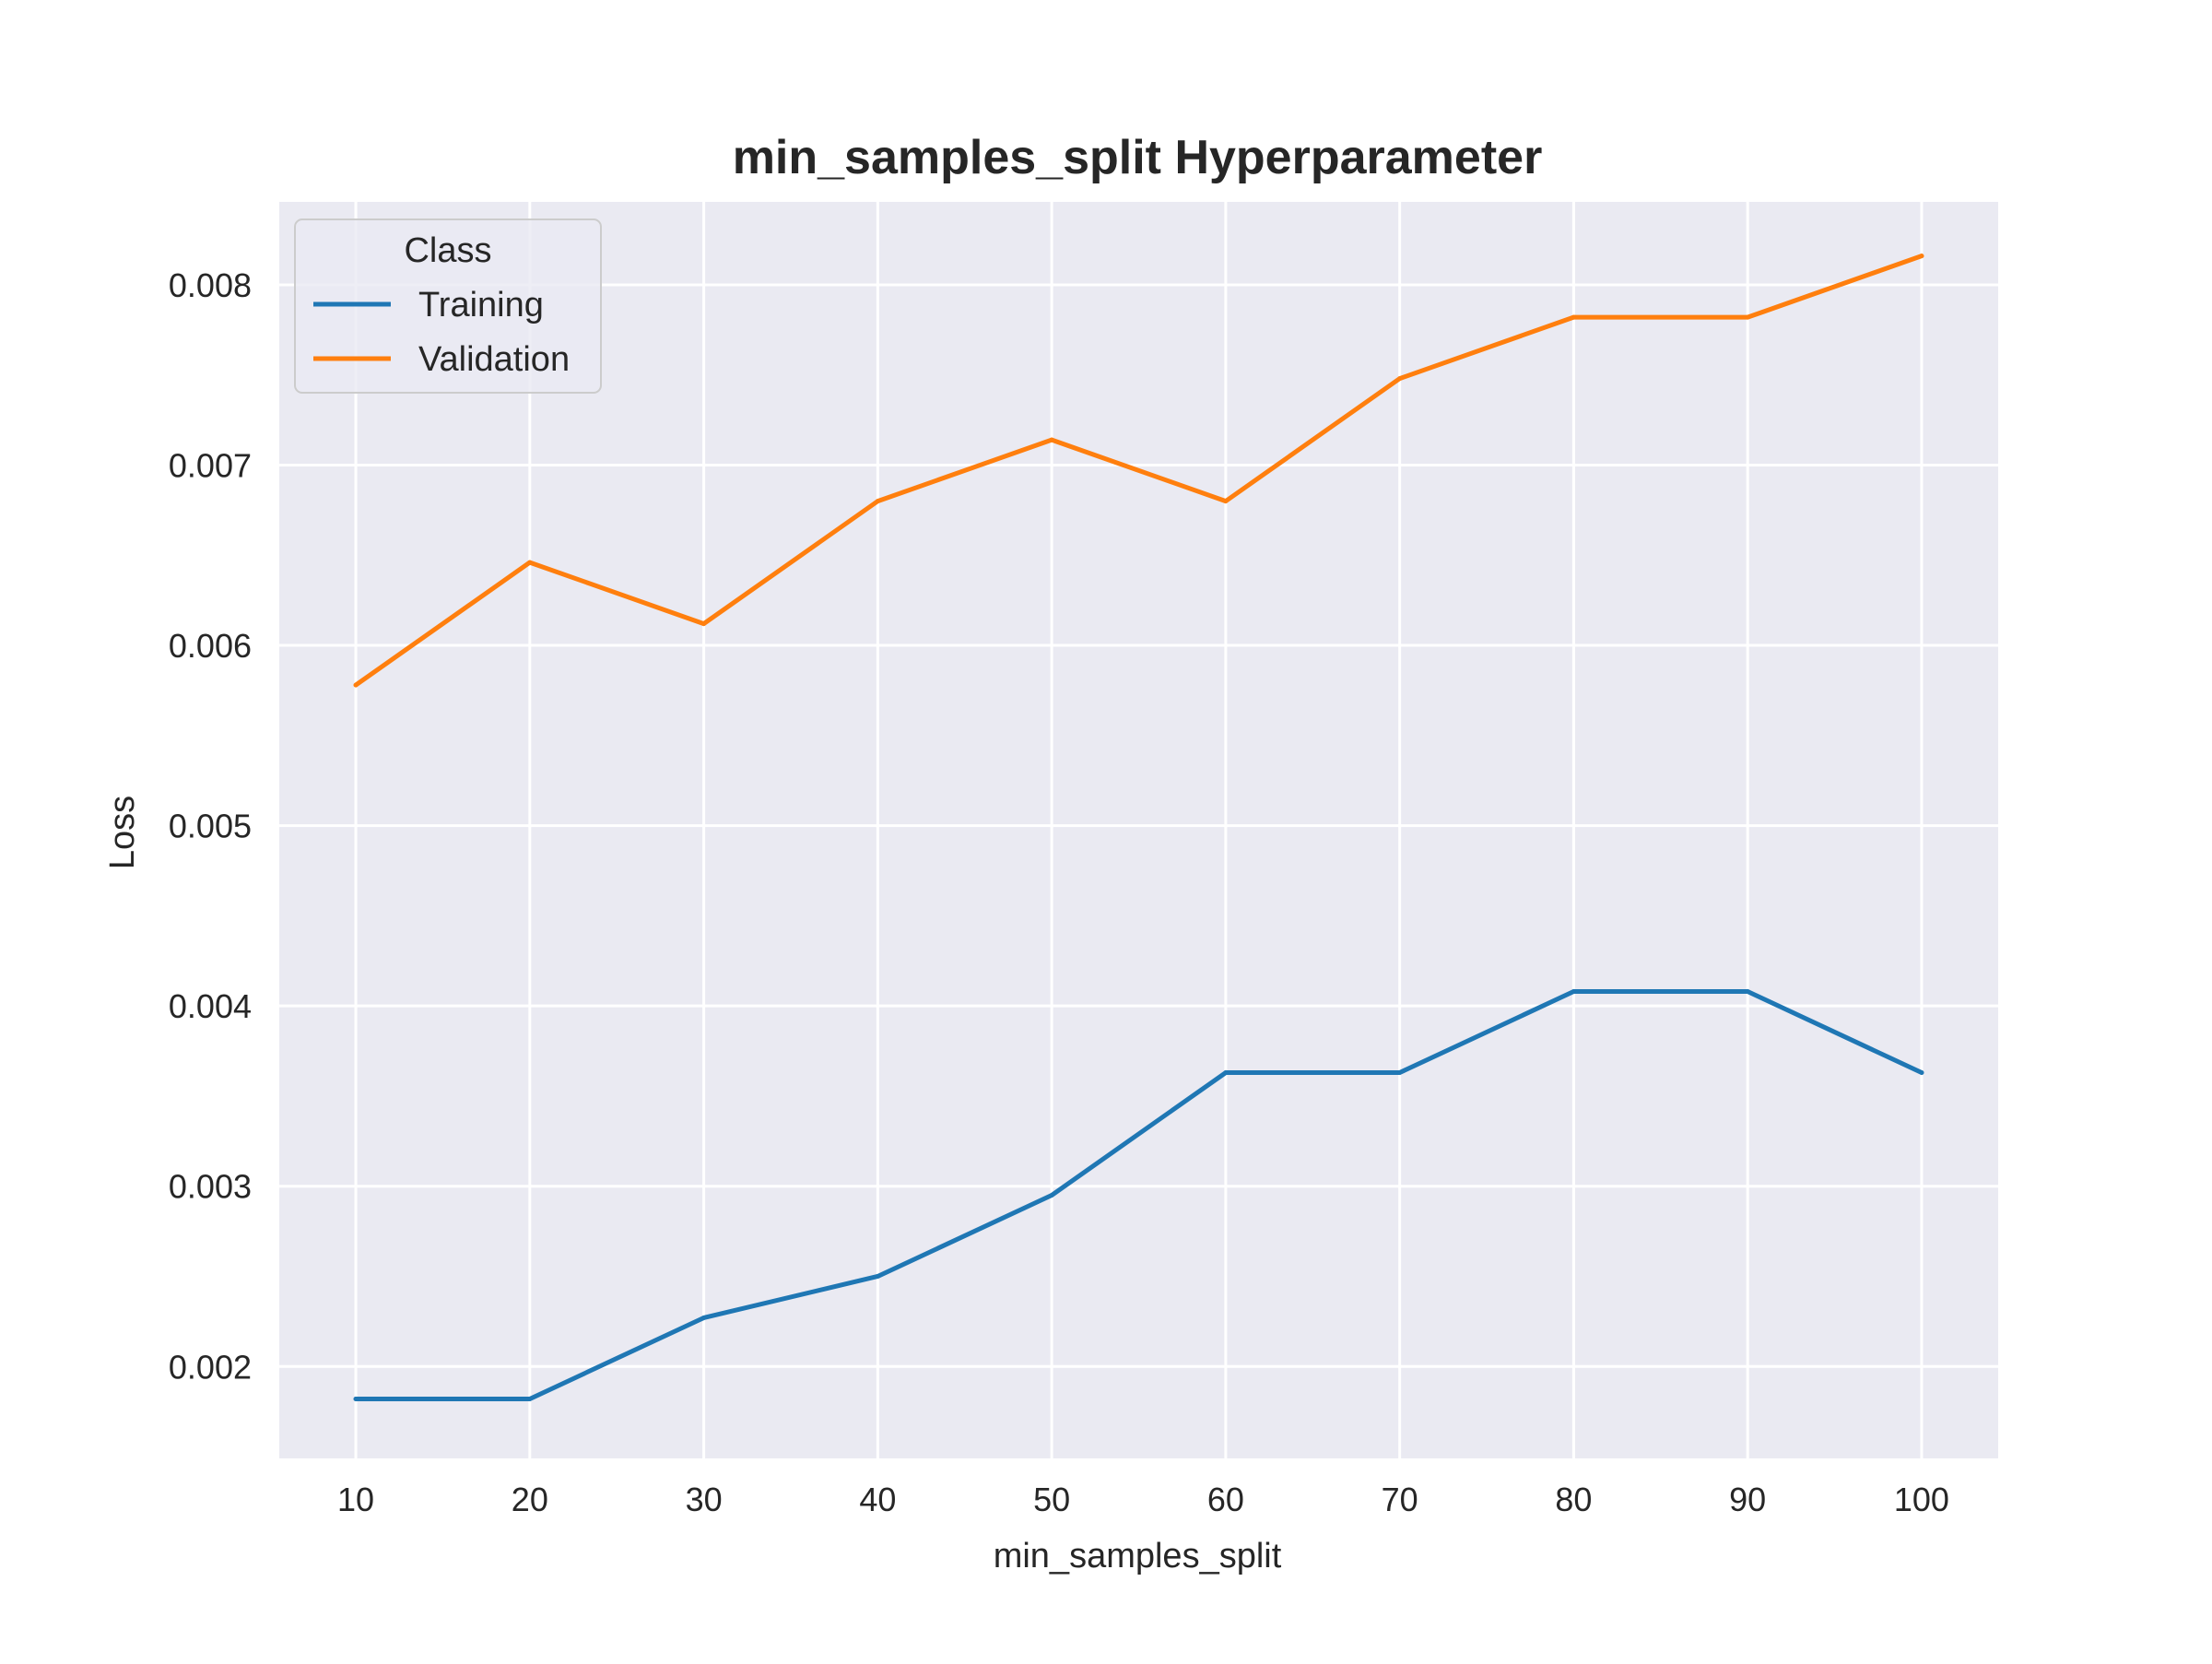 The width and height of the screenshot is (2212, 1664). What do you see at coordinates (481, 305) in the screenshot?
I see `legend-label-training: Training` at bounding box center [481, 305].